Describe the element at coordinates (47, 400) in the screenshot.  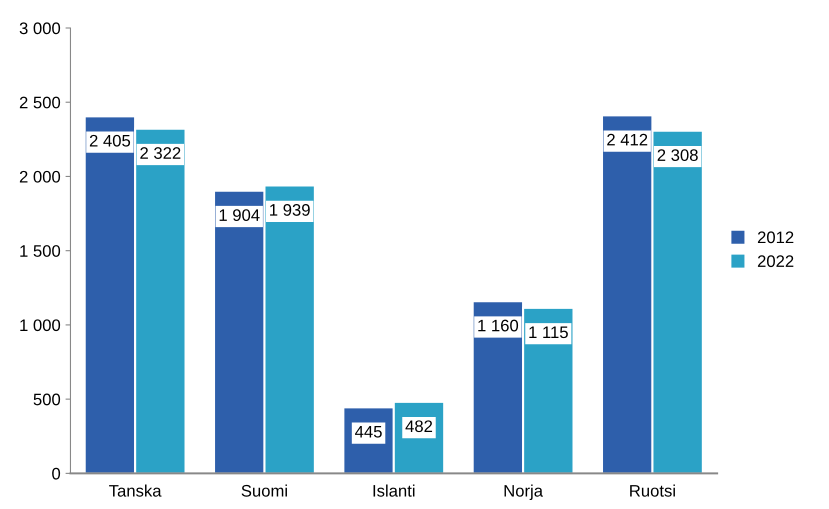
I see `y-tick-label: 500` at that location.